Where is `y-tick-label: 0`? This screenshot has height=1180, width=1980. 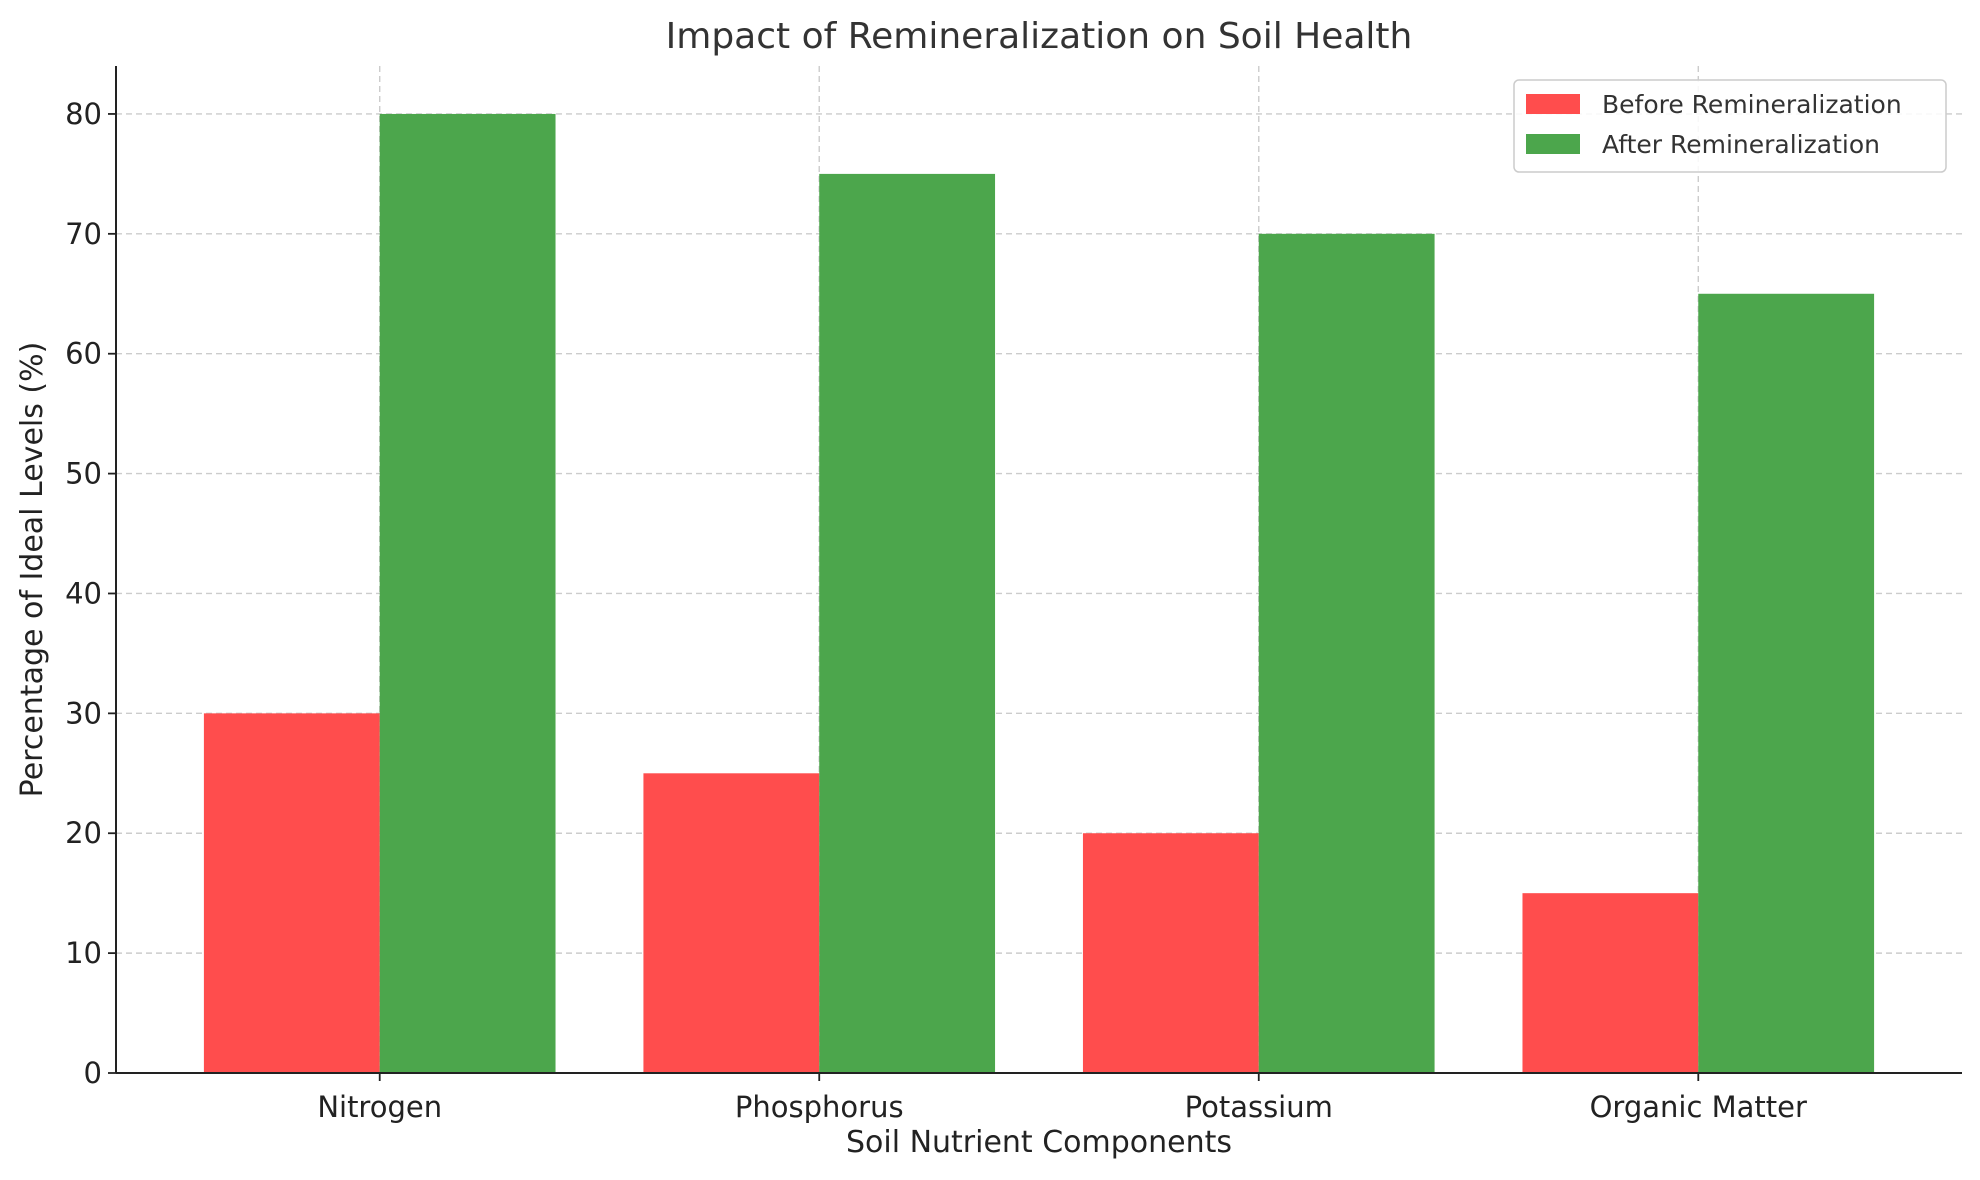
y-tick-label: 0 is located at coordinates (93, 1073).